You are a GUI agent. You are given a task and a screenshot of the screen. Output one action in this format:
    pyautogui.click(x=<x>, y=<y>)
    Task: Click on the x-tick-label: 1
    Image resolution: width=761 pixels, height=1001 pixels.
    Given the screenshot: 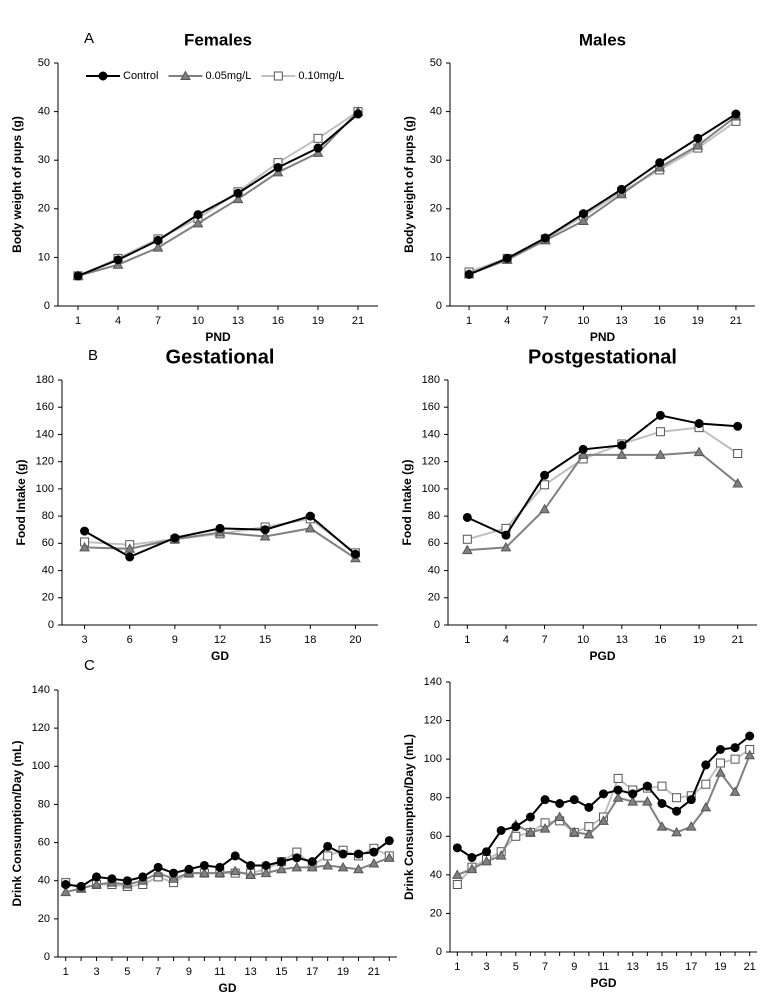 What is the action you would take?
    pyautogui.click(x=78, y=321)
    